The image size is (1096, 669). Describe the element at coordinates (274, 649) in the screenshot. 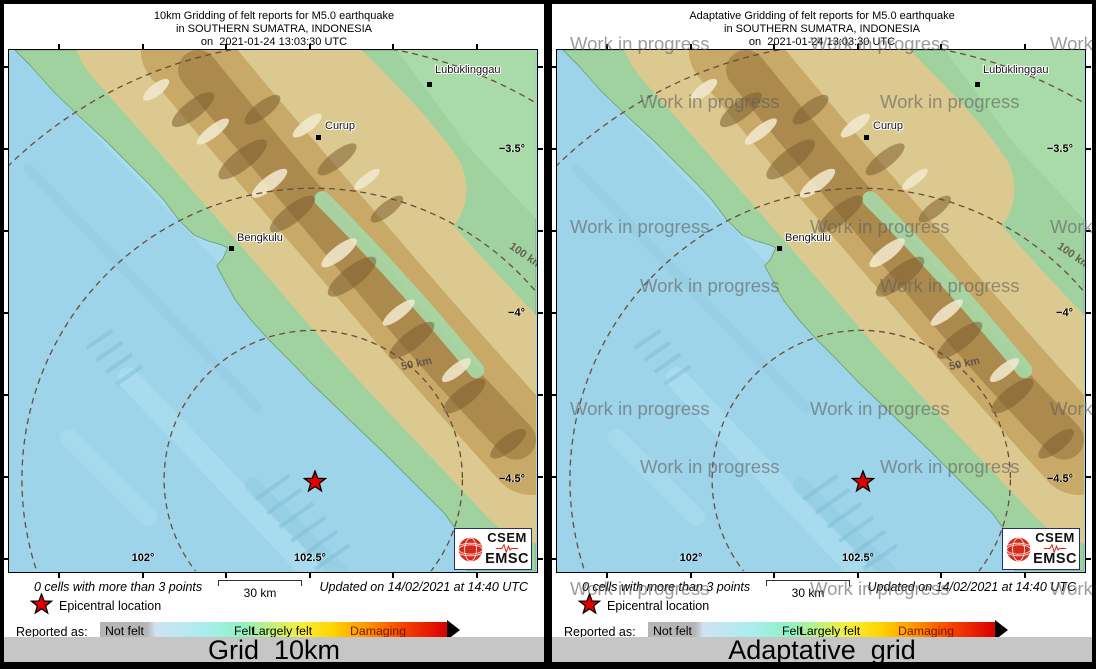

I see `panel-caption: Grid 10km` at that location.